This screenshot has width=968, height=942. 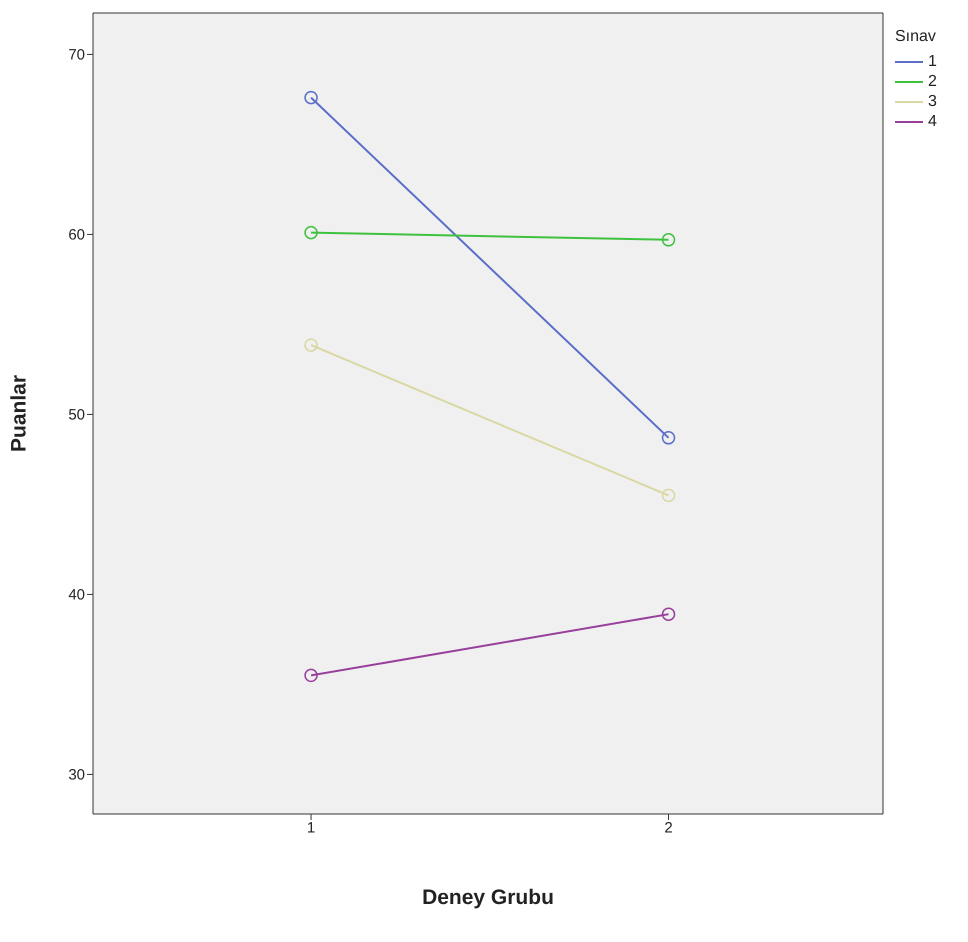 I want to click on y-tick-label: 60, so click(x=76, y=235).